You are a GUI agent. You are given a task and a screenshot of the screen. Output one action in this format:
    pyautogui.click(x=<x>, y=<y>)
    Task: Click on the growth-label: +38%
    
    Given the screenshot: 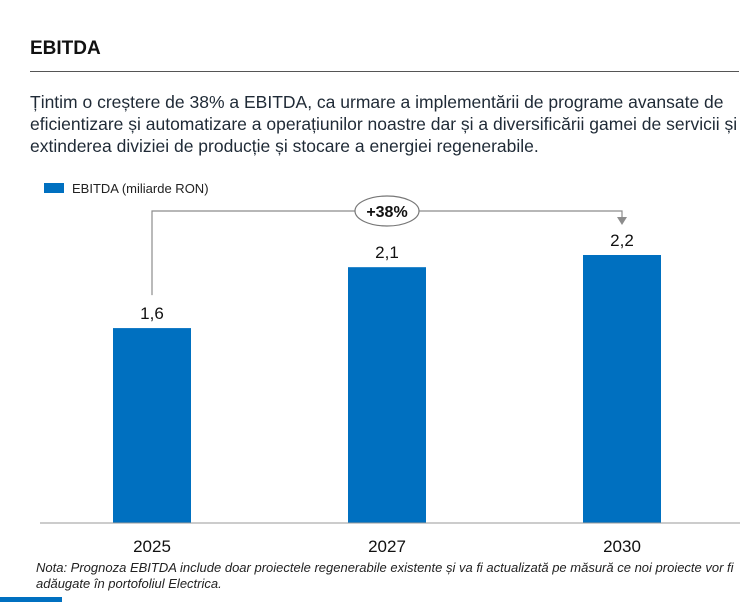 What is the action you would take?
    pyautogui.click(x=386, y=212)
    